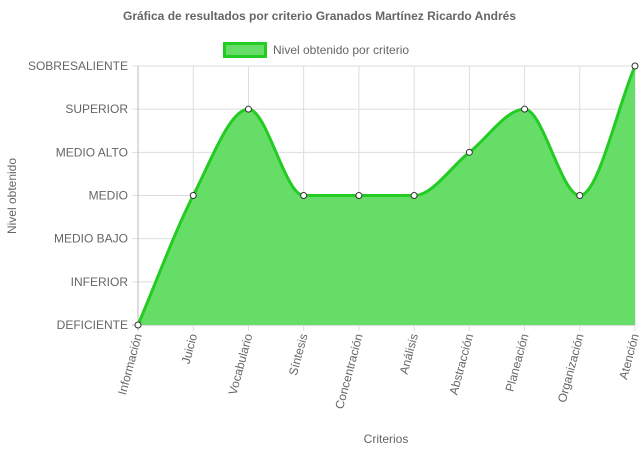 The width and height of the screenshot is (639, 452). What do you see at coordinates (108, 196) in the screenshot?
I see `y-tick-label: MEDIO` at bounding box center [108, 196].